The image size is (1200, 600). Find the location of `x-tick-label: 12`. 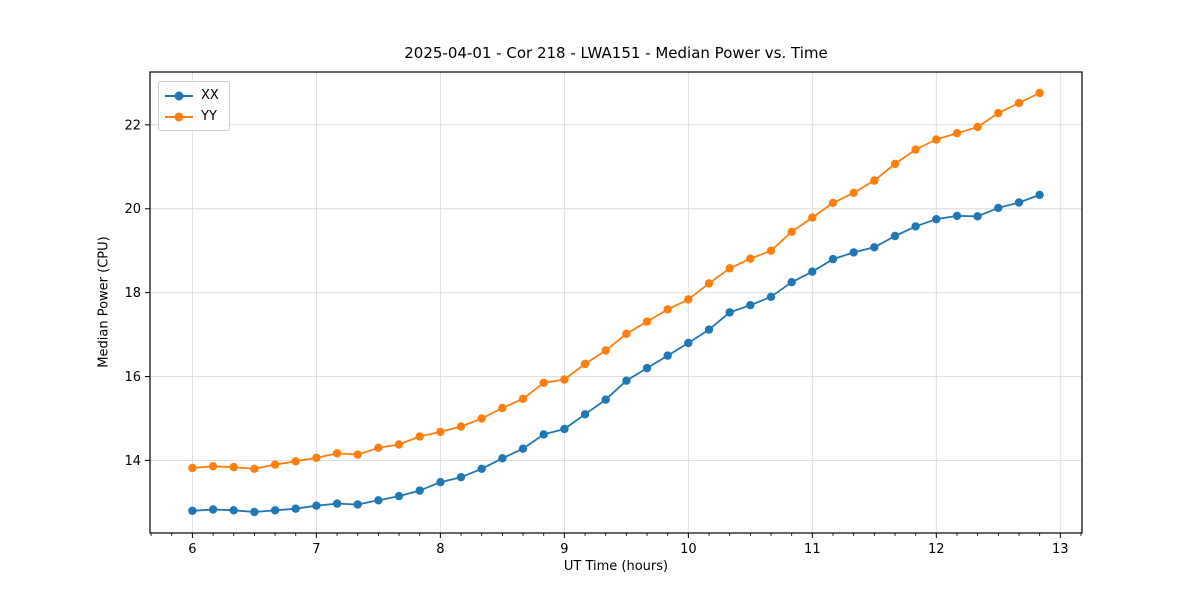

x-tick-label: 12 is located at coordinates (936, 549).